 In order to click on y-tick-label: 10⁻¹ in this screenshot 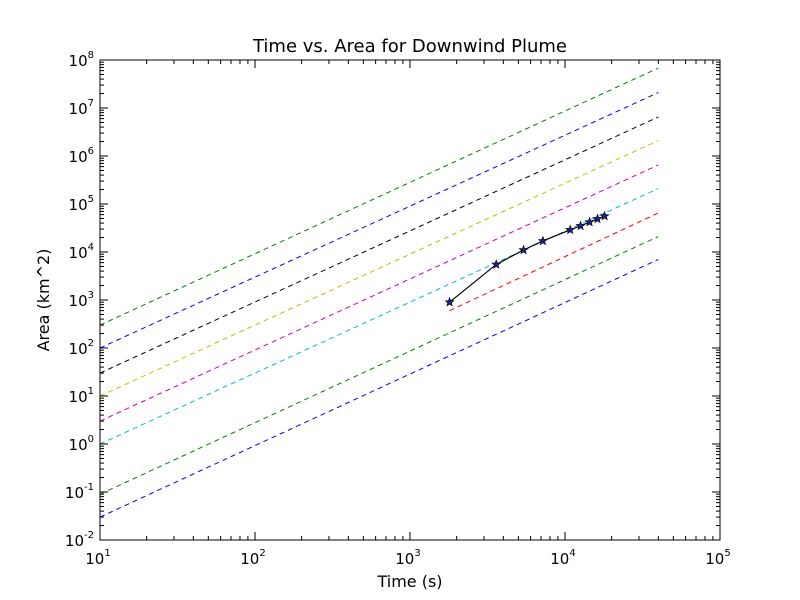, I will do `click(79, 492)`.